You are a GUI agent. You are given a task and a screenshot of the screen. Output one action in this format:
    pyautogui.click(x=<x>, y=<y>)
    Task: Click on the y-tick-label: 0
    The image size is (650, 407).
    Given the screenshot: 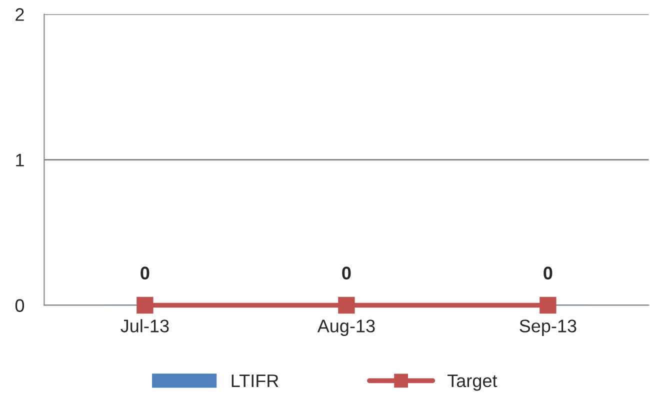 What is the action you would take?
    pyautogui.click(x=19, y=305)
    